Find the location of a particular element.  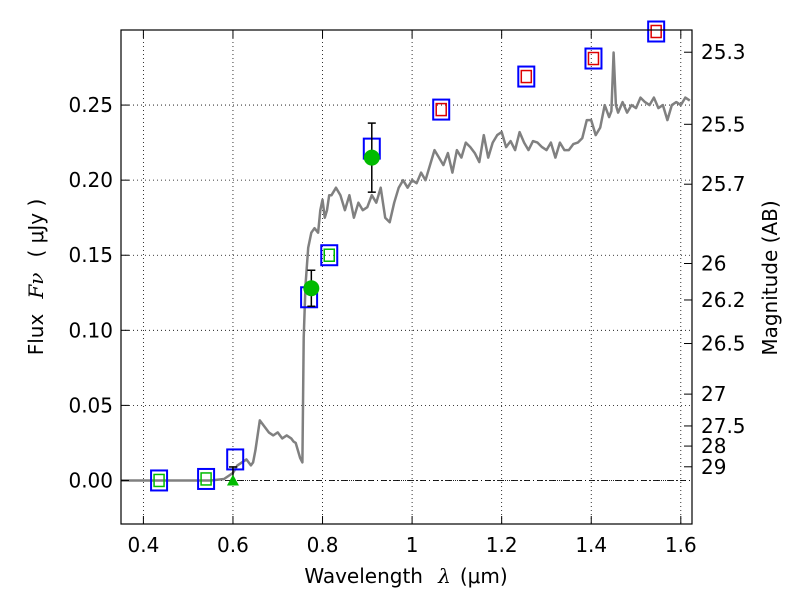

magnitude-tick-label: 26.5 is located at coordinates (723, 344).